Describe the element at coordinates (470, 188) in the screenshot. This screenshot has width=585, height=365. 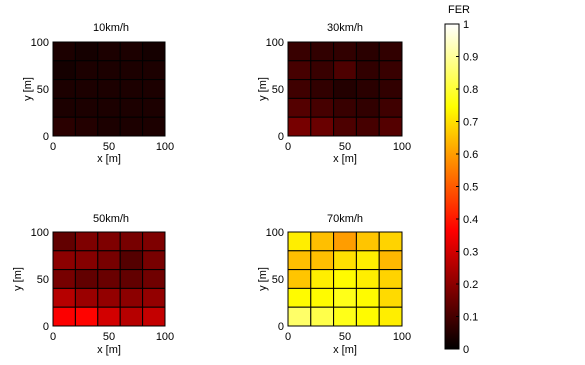
I see `colorbar-tick-label: 0.5` at that location.